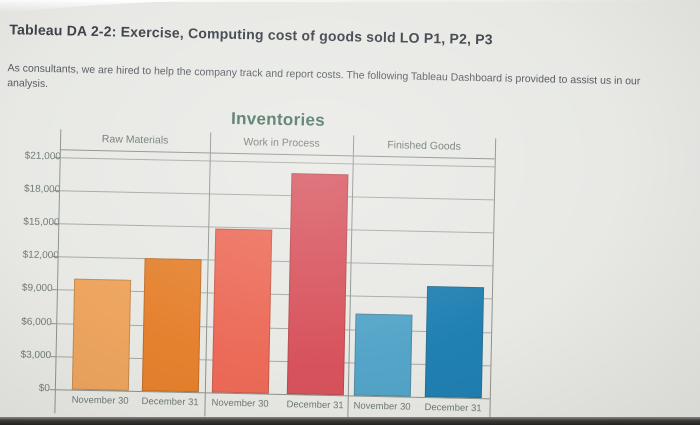 The width and height of the screenshot is (700, 425). What do you see at coordinates (41, 222) in the screenshot?
I see `y-axis-label: $15,000` at bounding box center [41, 222].